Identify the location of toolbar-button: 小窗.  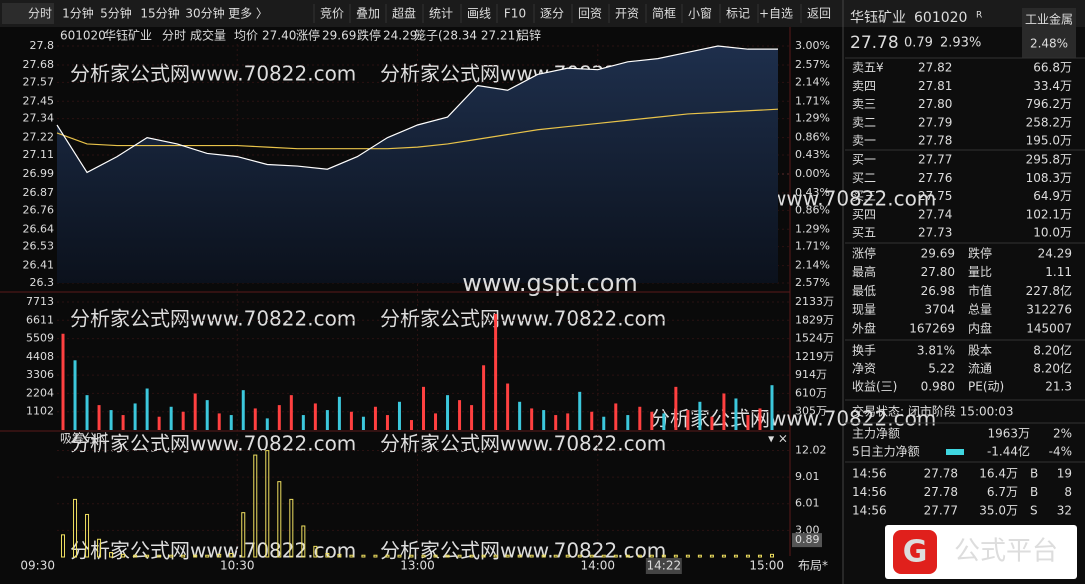
(700, 14).